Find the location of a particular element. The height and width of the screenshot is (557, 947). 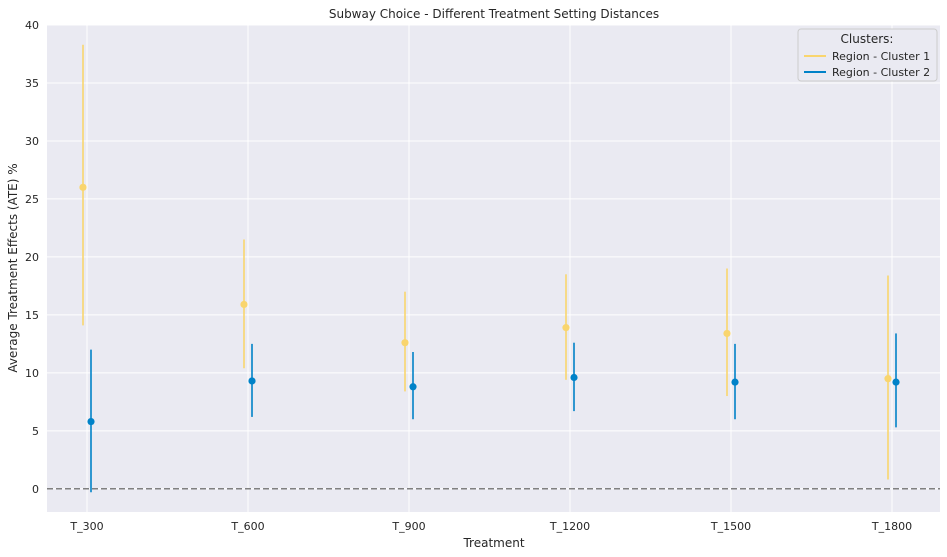

legend-box is located at coordinates (867, 55).